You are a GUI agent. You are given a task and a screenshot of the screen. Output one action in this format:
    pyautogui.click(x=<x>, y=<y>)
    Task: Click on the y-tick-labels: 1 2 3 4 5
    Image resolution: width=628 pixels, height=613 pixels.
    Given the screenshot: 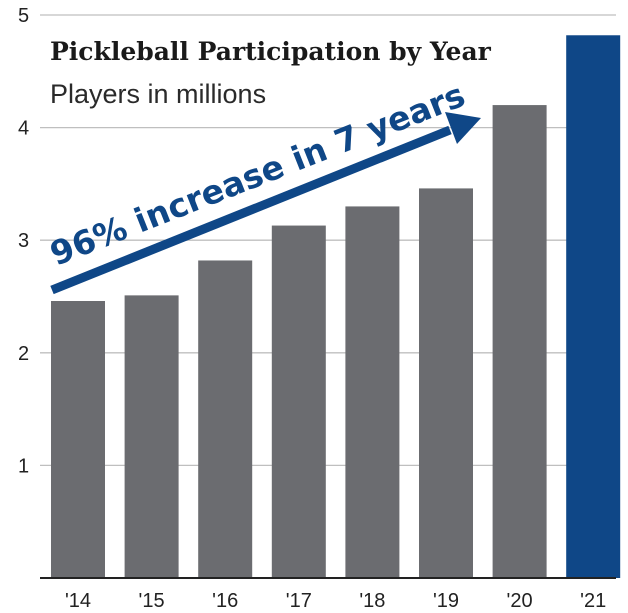 What is the action you would take?
    pyautogui.click(x=23, y=241)
    